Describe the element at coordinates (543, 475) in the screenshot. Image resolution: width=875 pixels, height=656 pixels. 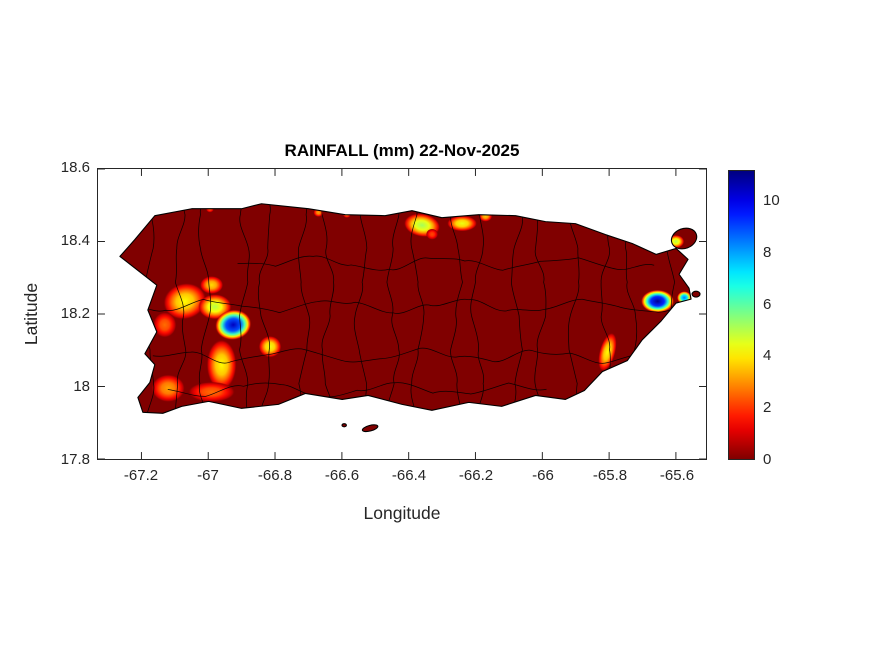
I see `x-tick-label: -66` at that location.